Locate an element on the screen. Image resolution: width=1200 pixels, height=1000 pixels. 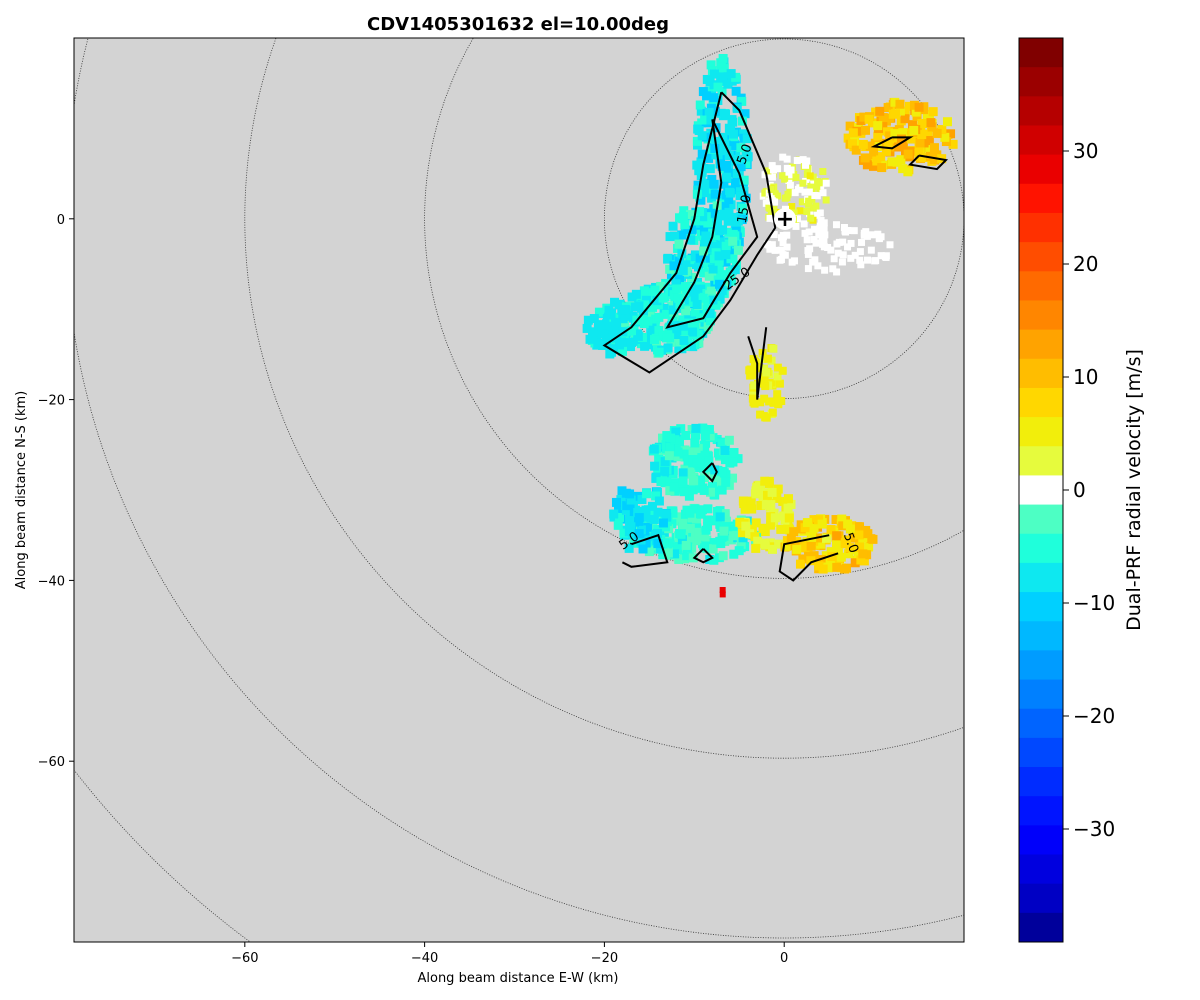
y-tick-label: −40 is located at coordinates (51, 581).